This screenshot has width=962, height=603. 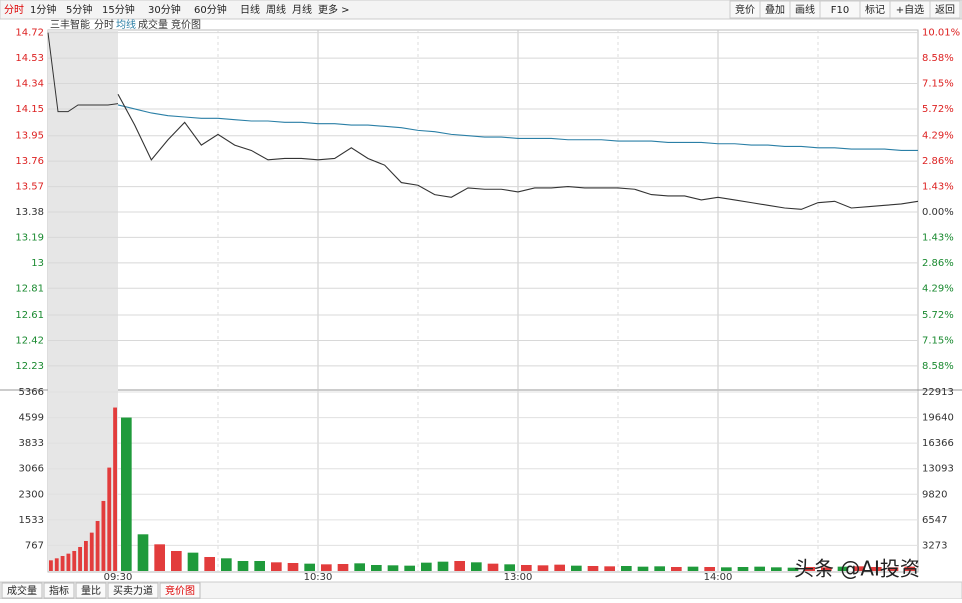 I want to click on tab: 1分钟, so click(x=43, y=9).